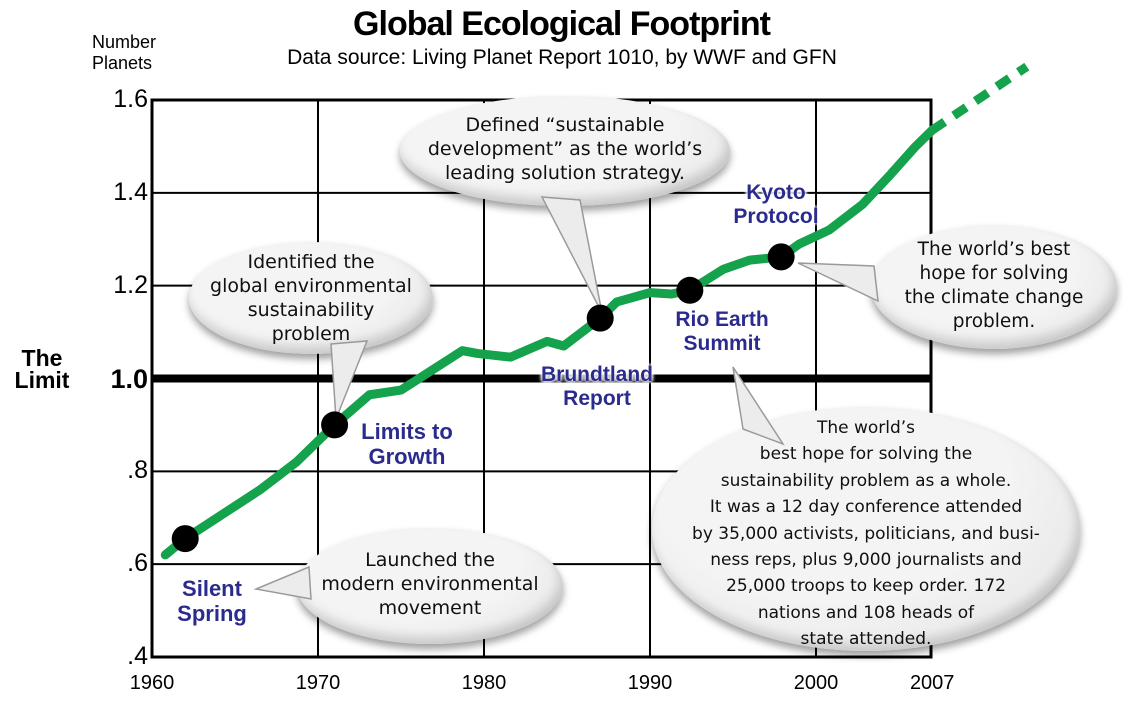  Describe the element at coordinates (124, 42) in the screenshot. I see `y-axis-label-line: Number` at that location.